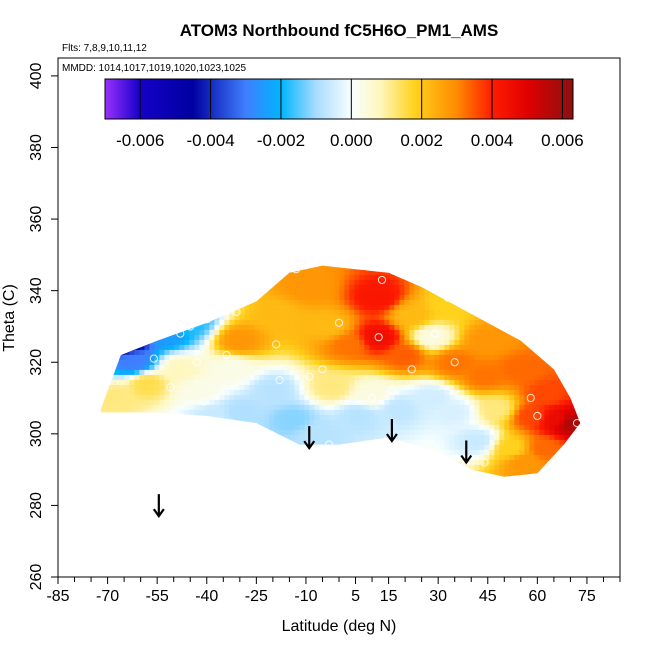 The width and height of the screenshot is (650, 650). What do you see at coordinates (391, 430) in the screenshot?
I see `down-arrow` at bounding box center [391, 430].